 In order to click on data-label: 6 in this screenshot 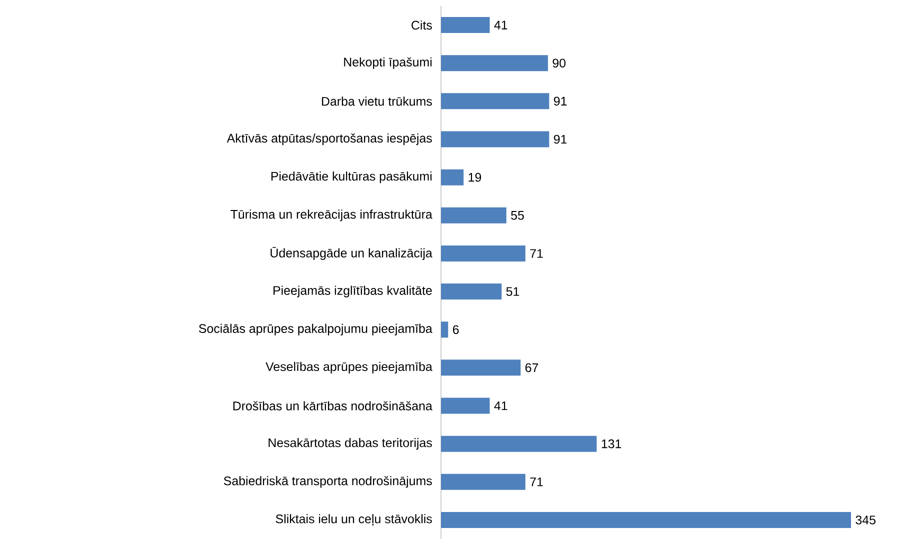, I will do `click(455, 329)`.